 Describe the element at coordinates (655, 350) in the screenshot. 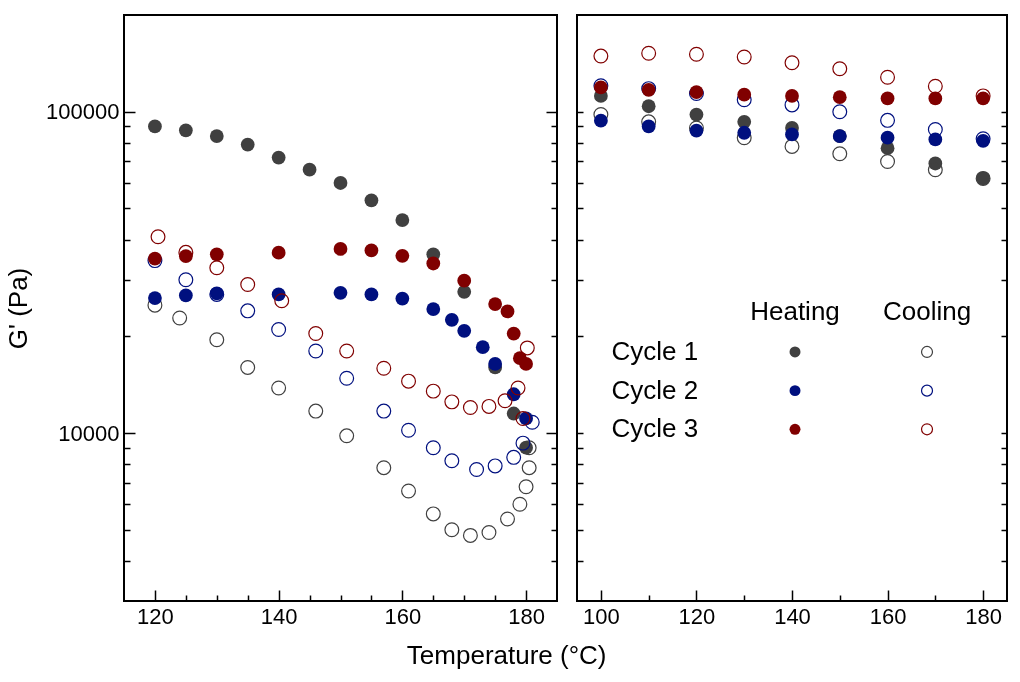

I see `annotation: Cycle 1` at that location.